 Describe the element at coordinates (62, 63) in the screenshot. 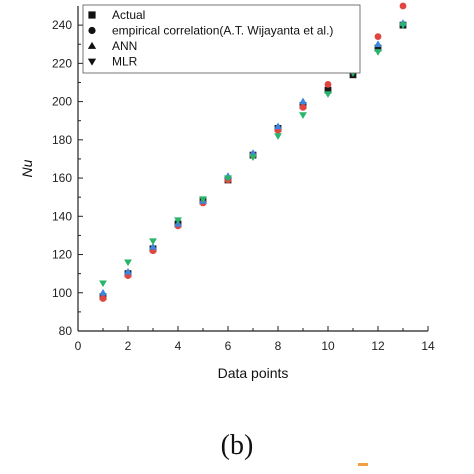

I see `y-tick-label: 220` at that location.